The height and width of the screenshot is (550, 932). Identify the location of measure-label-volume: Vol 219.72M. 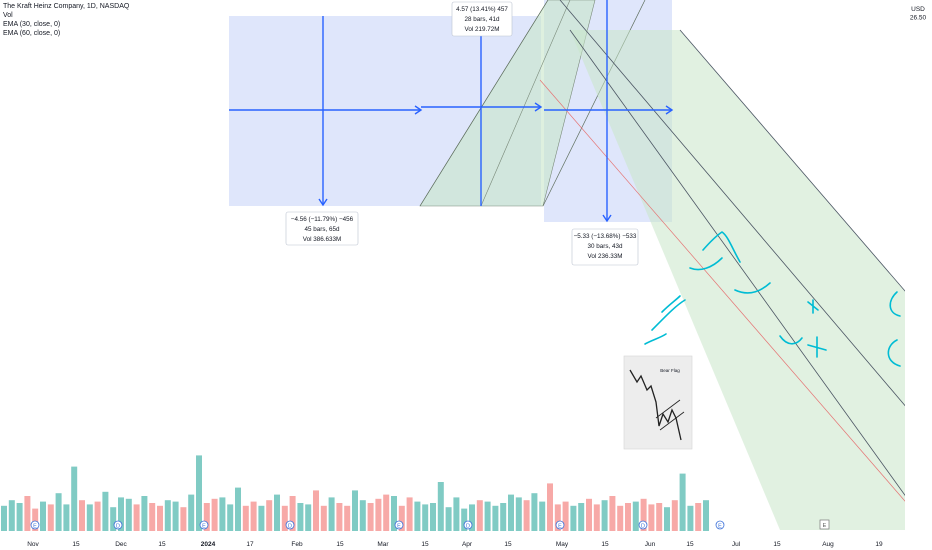
(481, 29).